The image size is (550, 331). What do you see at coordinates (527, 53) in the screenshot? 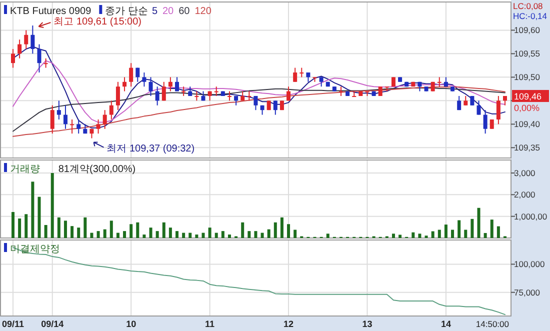
I see `y-tick-label: 109,55` at bounding box center [527, 53].